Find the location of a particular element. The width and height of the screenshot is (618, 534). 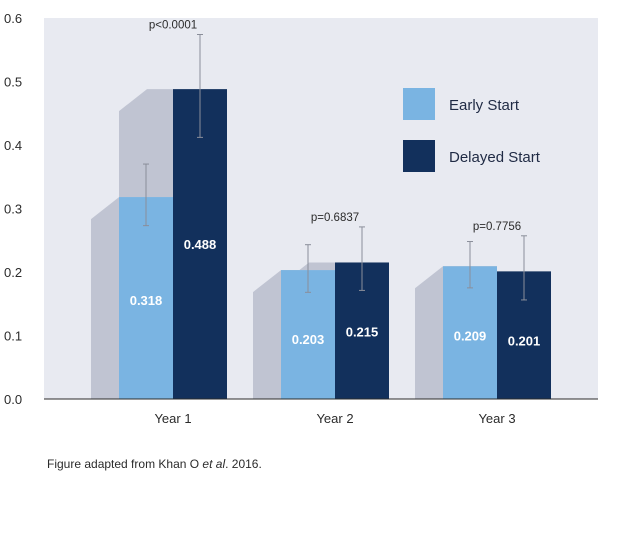

p-value-label: p=0.6837 is located at coordinates (335, 218).